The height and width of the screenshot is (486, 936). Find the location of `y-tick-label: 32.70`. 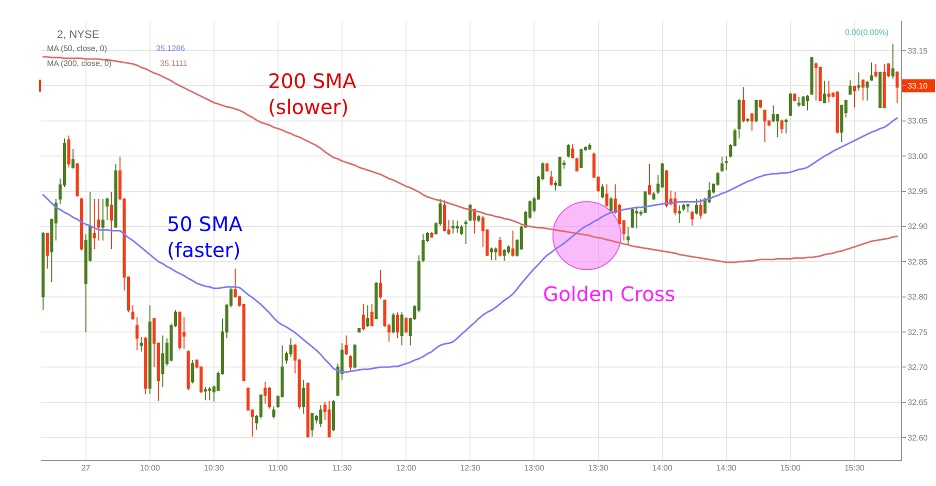

y-tick-label: 32.70 is located at coordinates (918, 367).